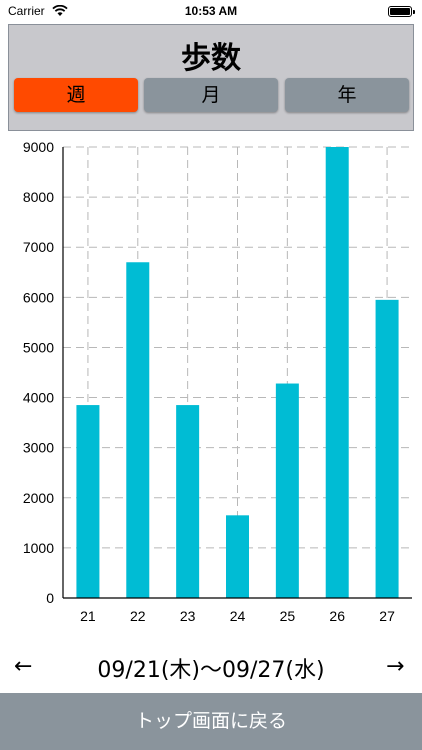 Image resolution: width=422 pixels, height=750 pixels. I want to click on y-tick-label: 4000, so click(38, 398).